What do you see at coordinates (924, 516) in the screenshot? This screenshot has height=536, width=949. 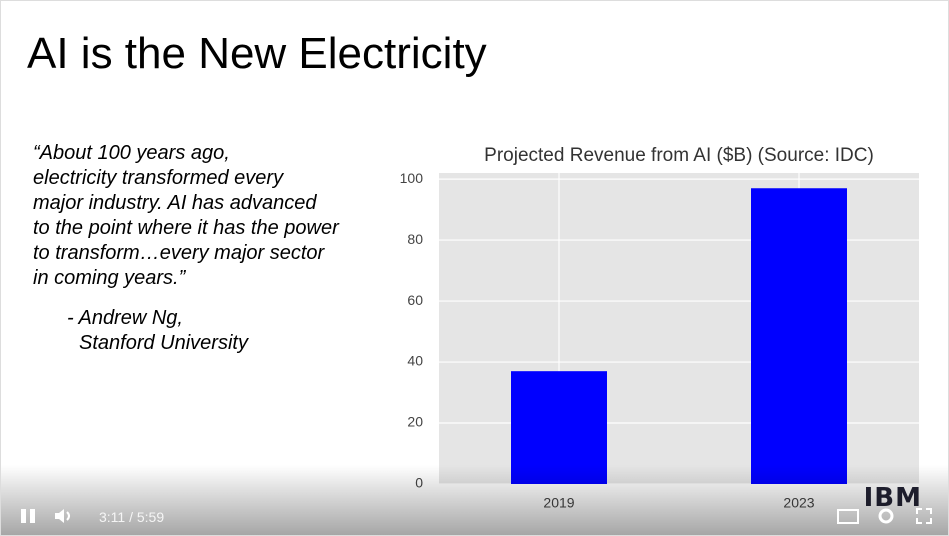 I see `fullscreen-button` at bounding box center [924, 516].